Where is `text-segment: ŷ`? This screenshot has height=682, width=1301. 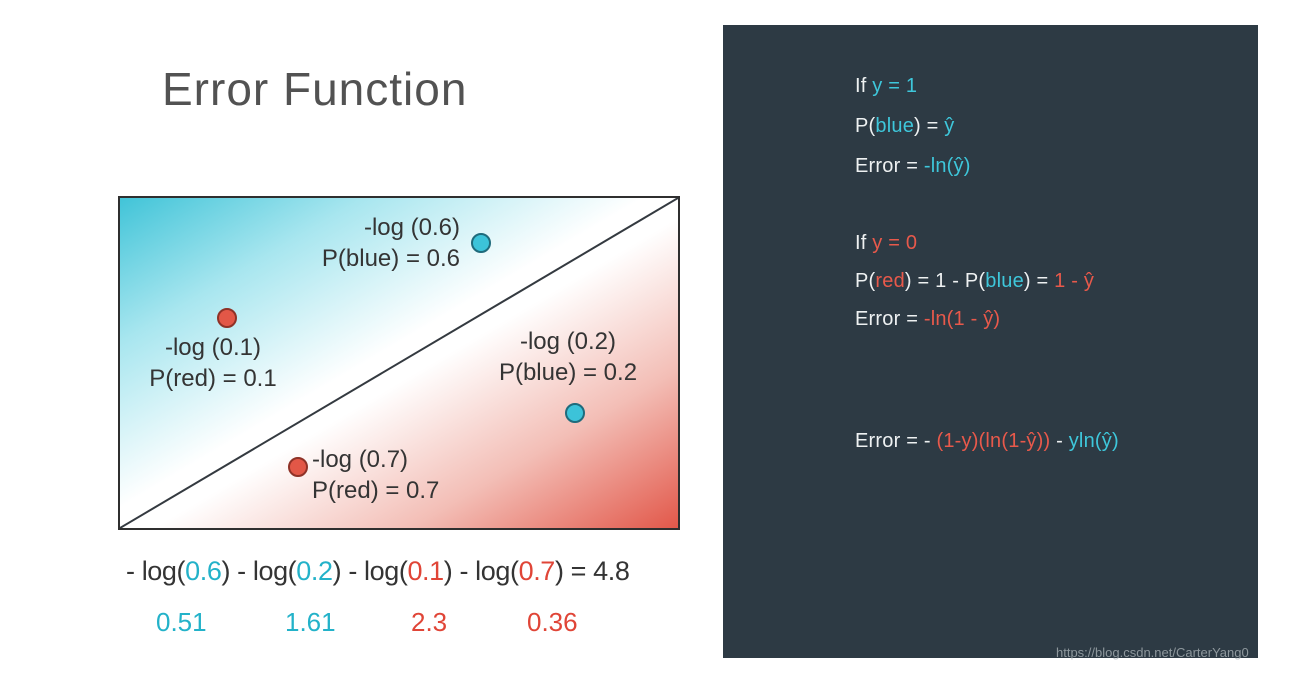
text-segment: ŷ is located at coordinates (949, 126).